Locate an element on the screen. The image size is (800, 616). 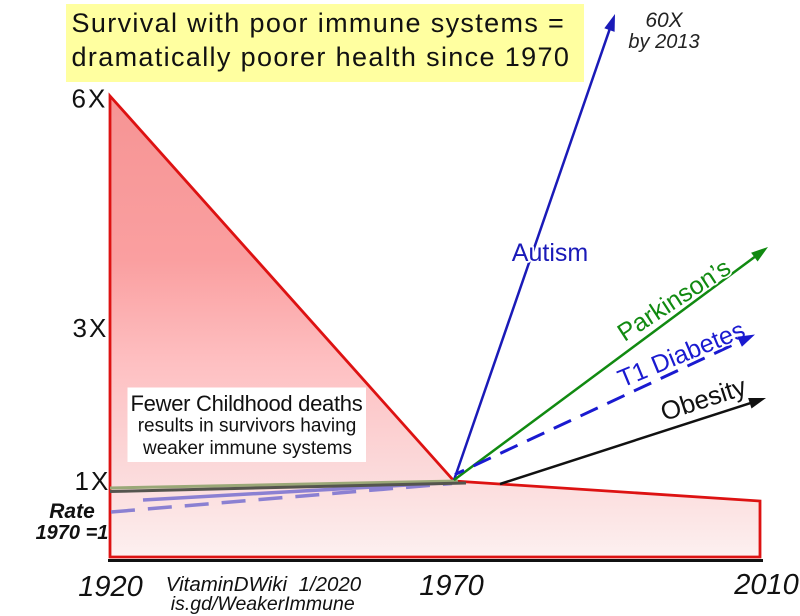
svg-text: 1970 =1 is located at coordinates (72, 533).